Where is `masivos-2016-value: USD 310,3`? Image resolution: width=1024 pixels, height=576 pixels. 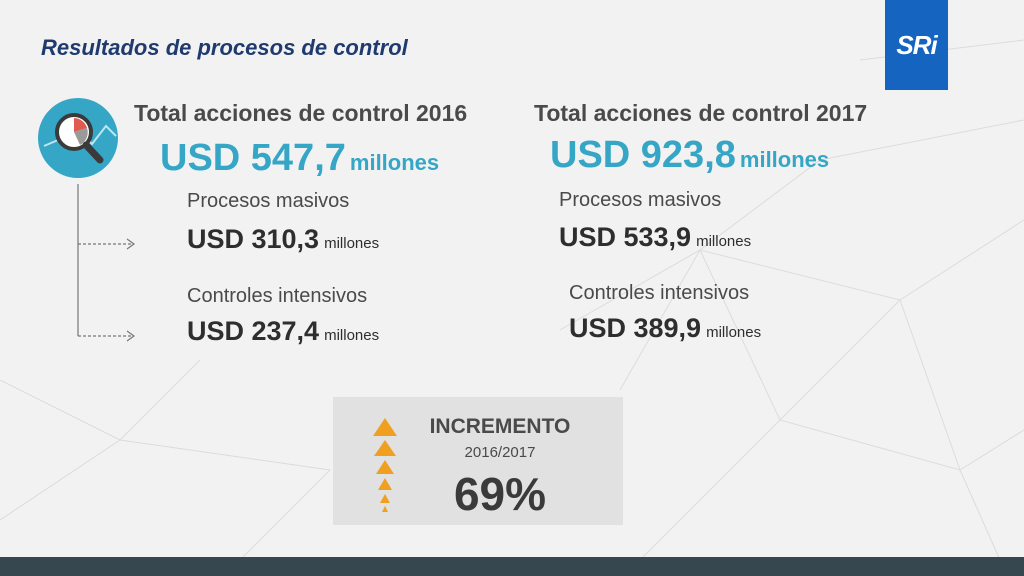 masivos-2016-value: USD 310,3 is located at coordinates (253, 239).